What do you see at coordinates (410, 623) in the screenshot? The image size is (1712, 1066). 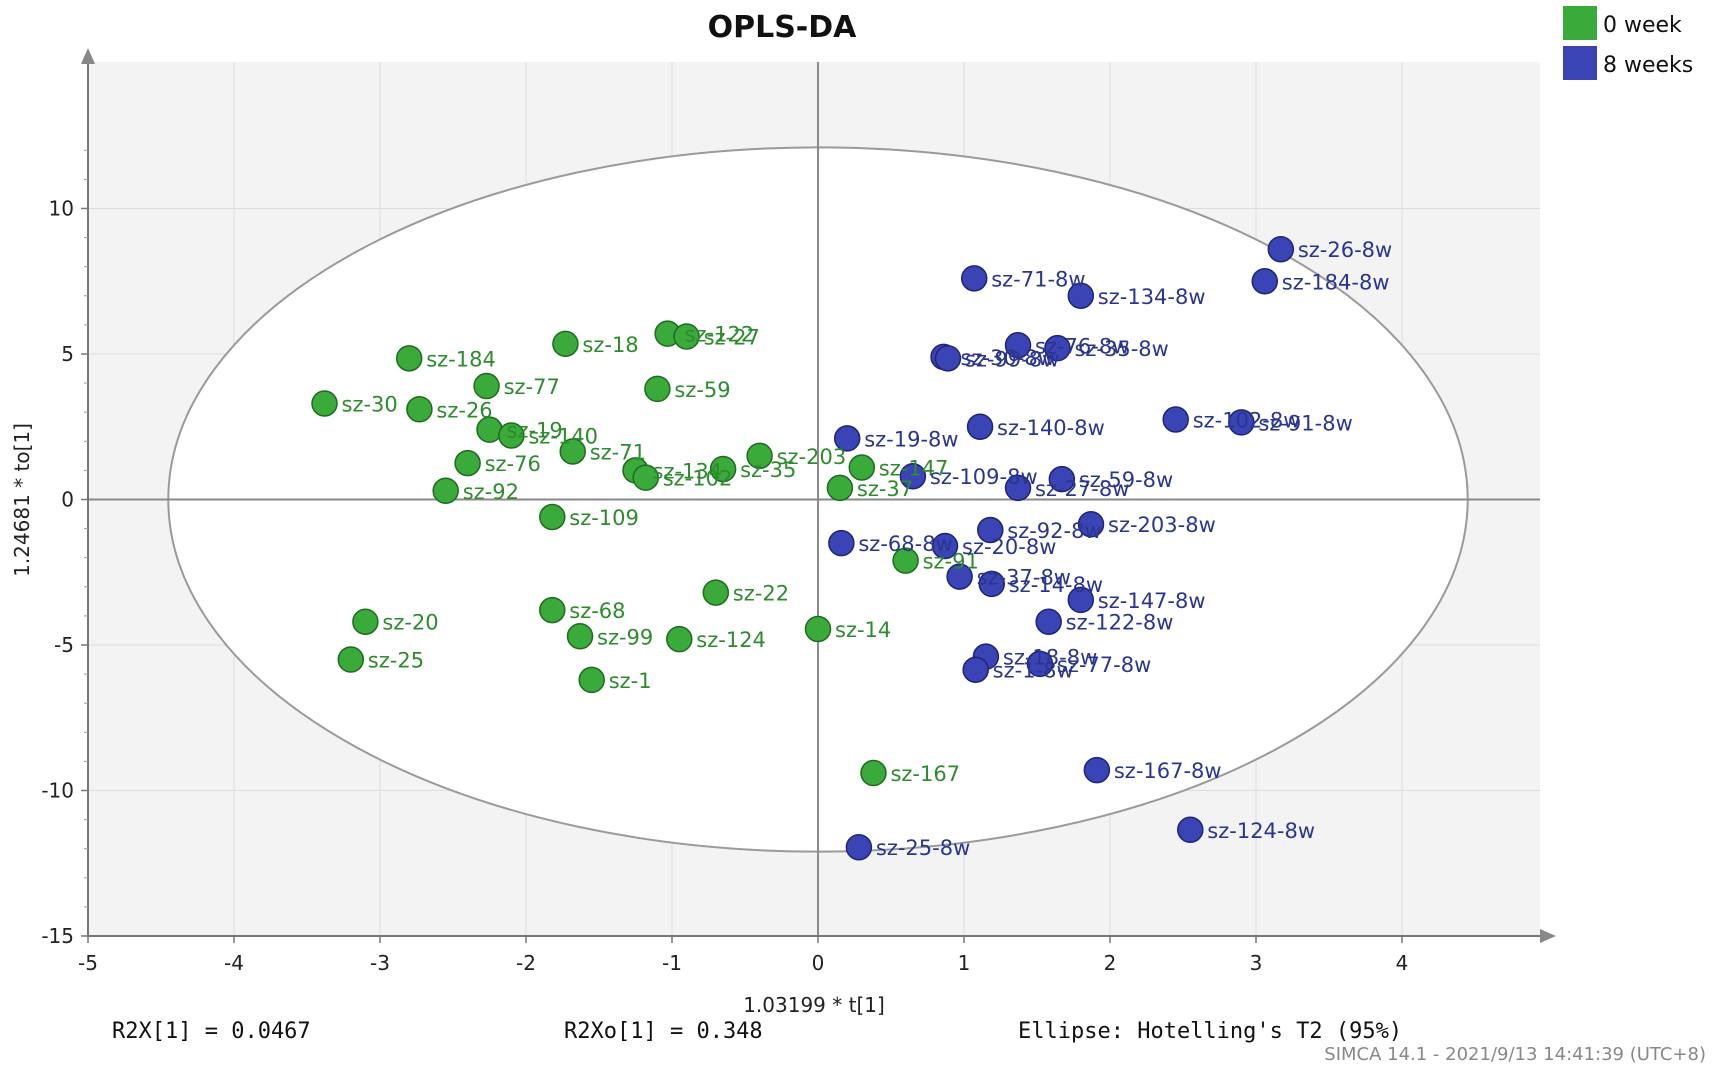 I see `point-label-sz-20: sz-20` at bounding box center [410, 623].